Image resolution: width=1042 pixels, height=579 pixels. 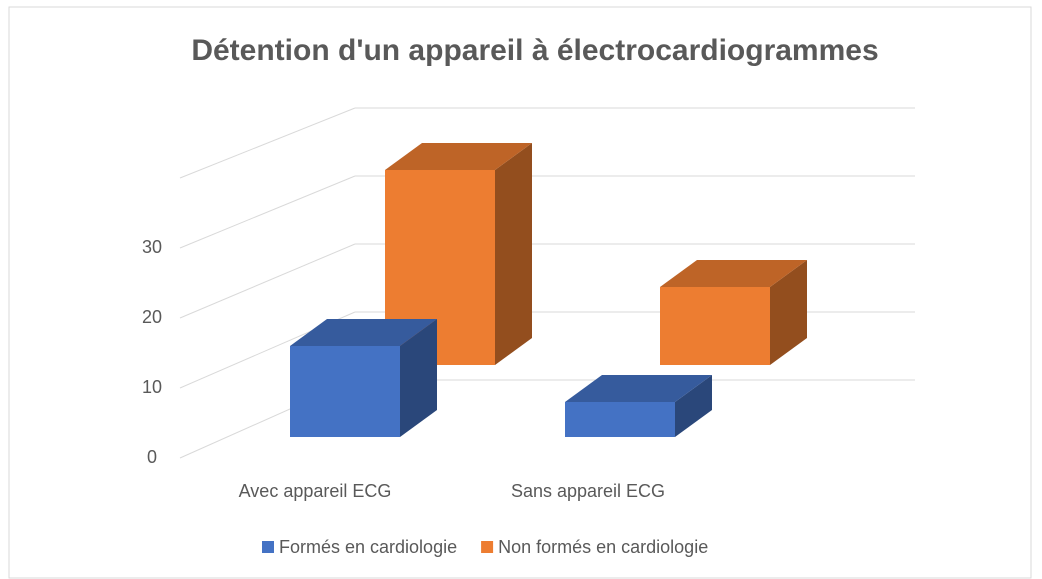 I want to click on x-tick-label: Avec appareil ECG, so click(x=315, y=491).